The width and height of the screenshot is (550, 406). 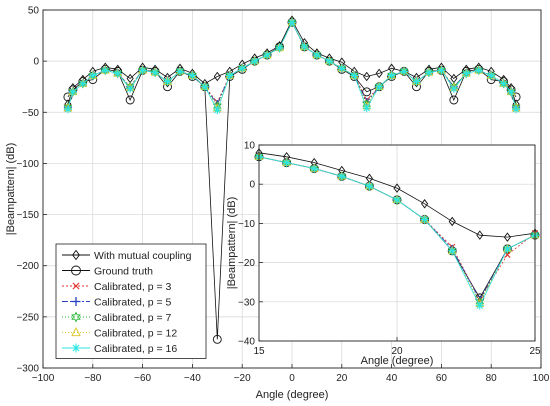 I want to click on legend-entry: With mutual coupling, so click(x=127, y=255).